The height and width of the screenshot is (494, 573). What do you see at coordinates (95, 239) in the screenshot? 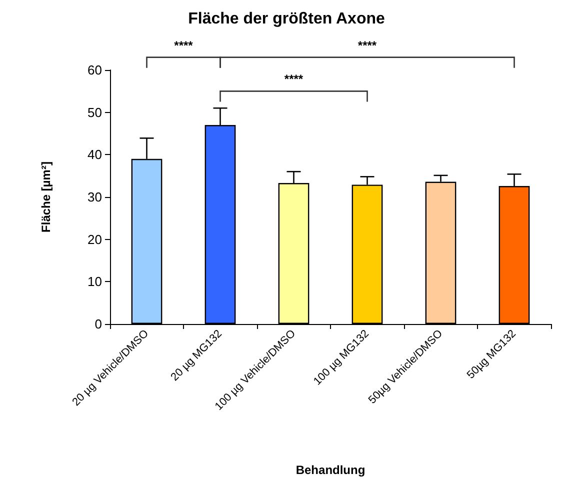
I see `y-tick-label: 20` at bounding box center [95, 239].